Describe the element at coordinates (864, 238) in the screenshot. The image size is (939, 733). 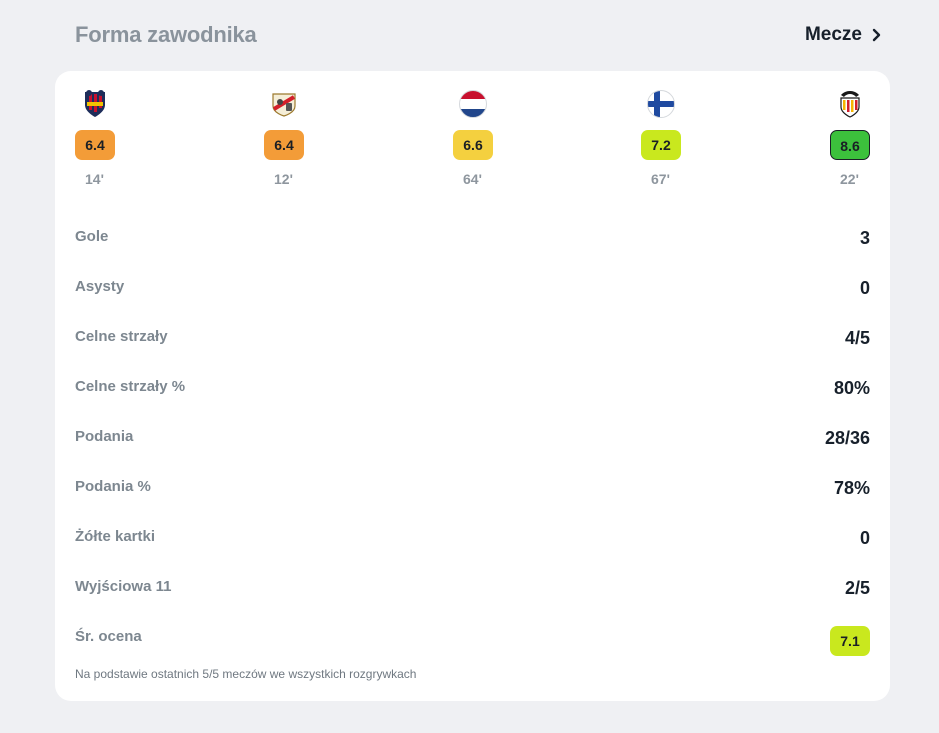
I see `stat-value: 3` at that location.